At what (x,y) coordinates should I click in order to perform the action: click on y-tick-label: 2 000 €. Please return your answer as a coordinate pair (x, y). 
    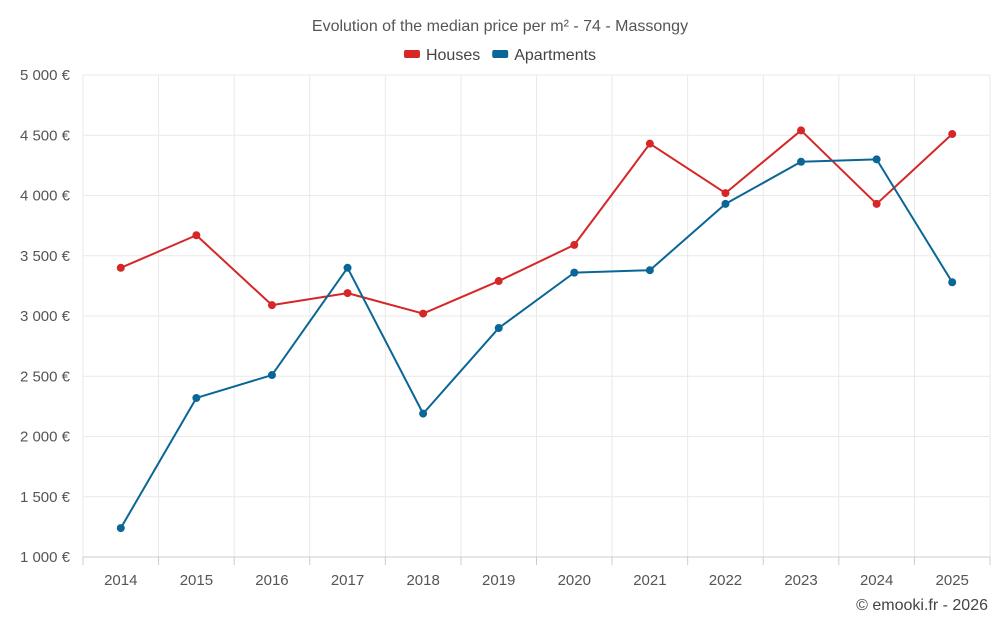
    Looking at the image, I should click on (45, 437).